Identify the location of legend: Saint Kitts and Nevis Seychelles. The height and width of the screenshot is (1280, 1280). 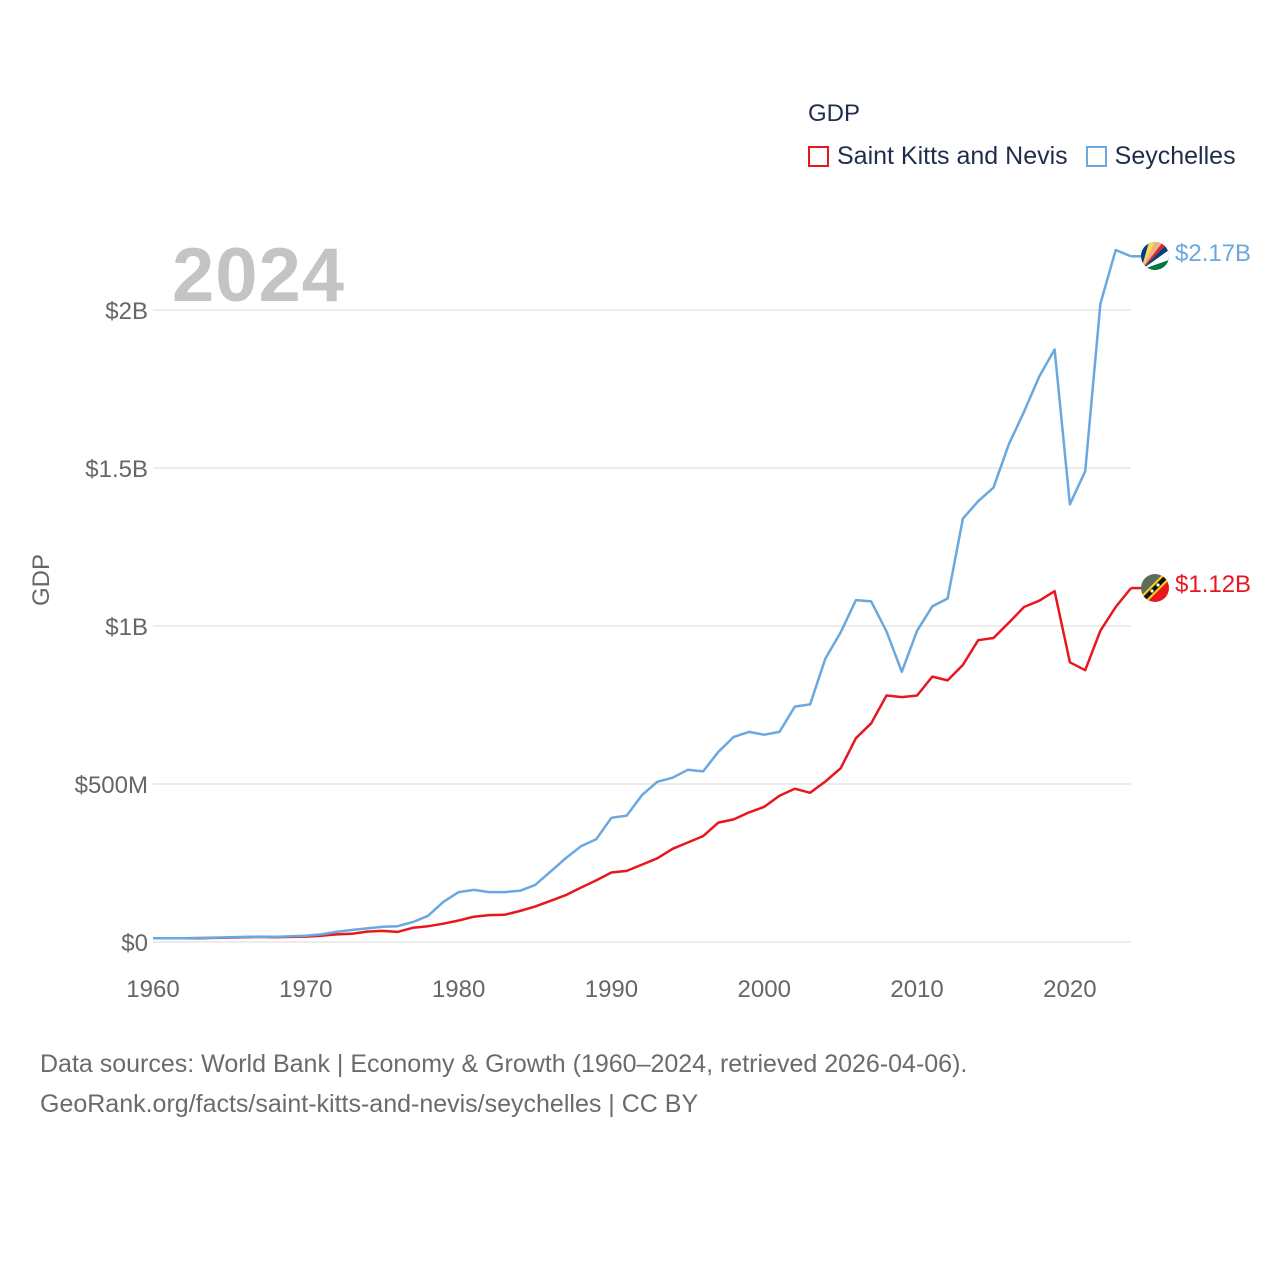
(1031, 156).